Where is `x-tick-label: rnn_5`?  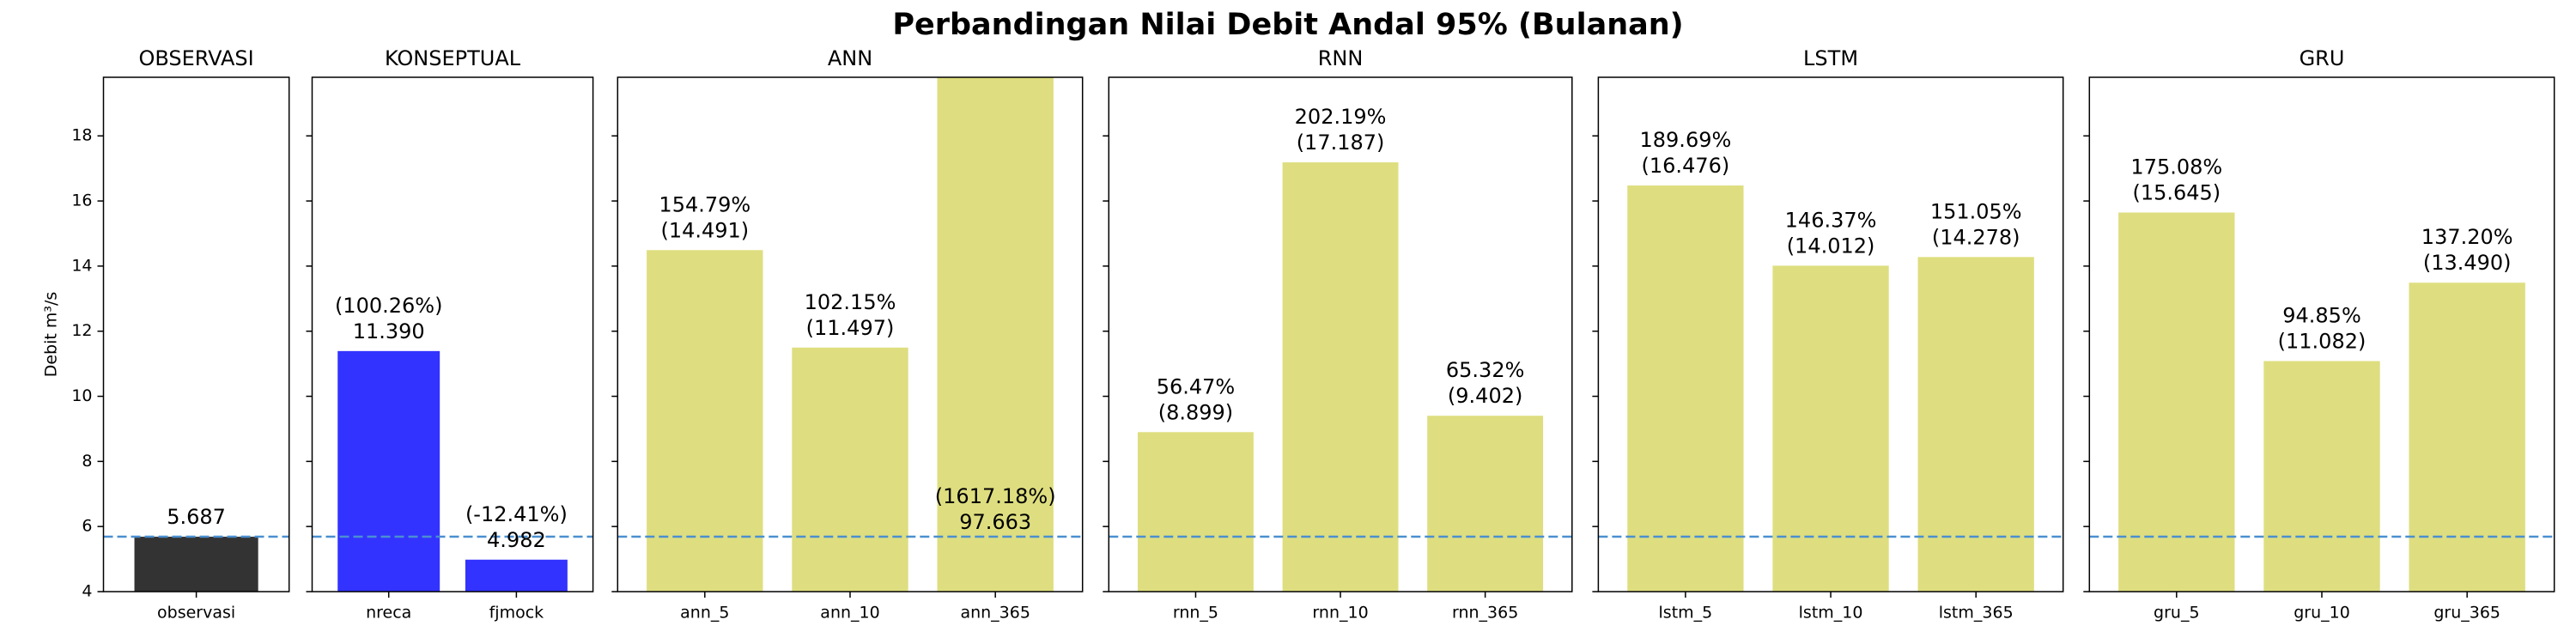
x-tick-label: rnn_5 is located at coordinates (1195, 614).